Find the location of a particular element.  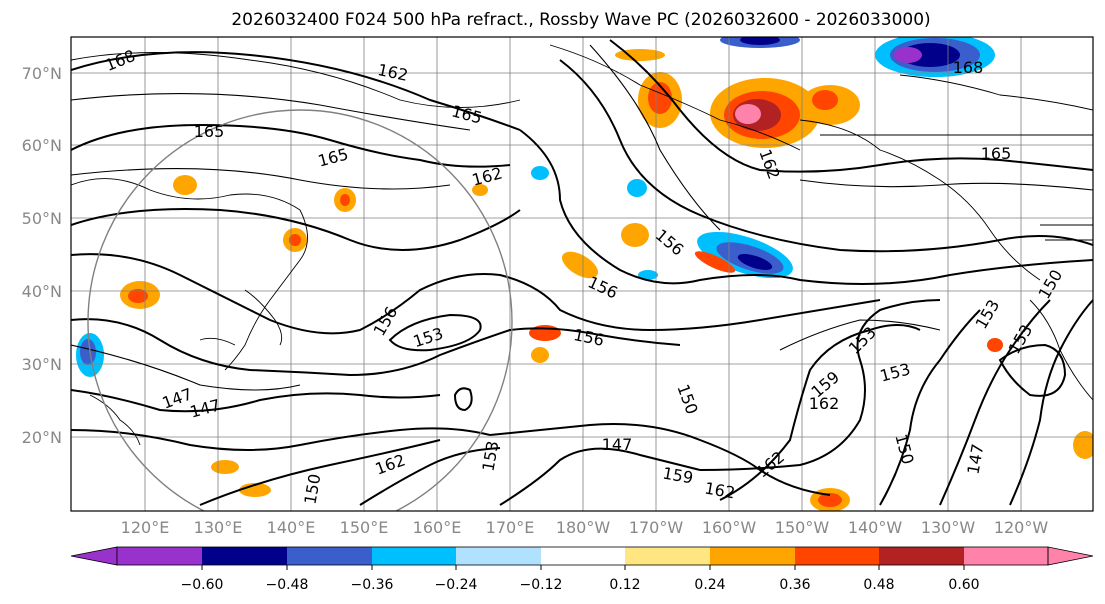

colorbar-tick-label: 0.24 is located at coordinates (709, 585).